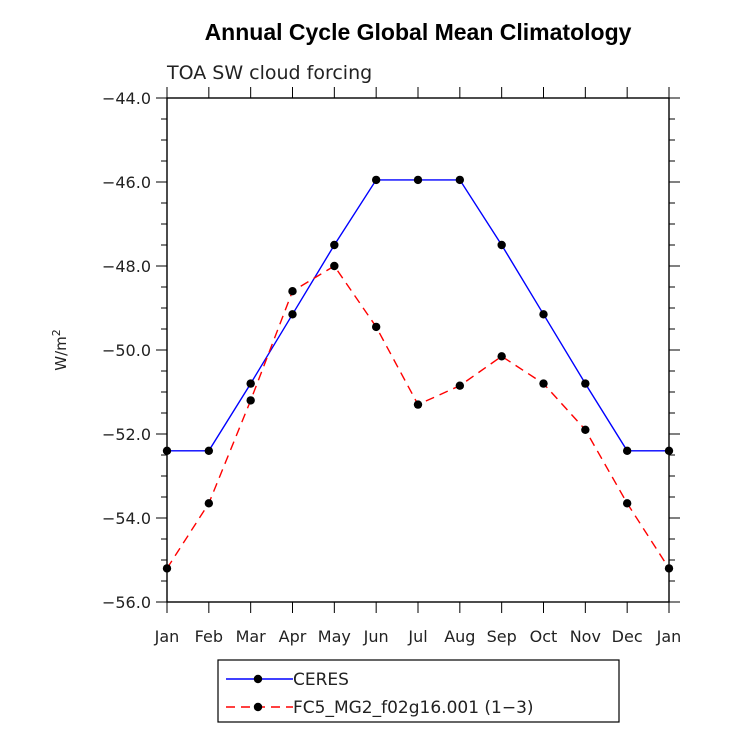  Describe the element at coordinates (585, 636) in the screenshot. I see `x-tick-label: Nov` at that location.